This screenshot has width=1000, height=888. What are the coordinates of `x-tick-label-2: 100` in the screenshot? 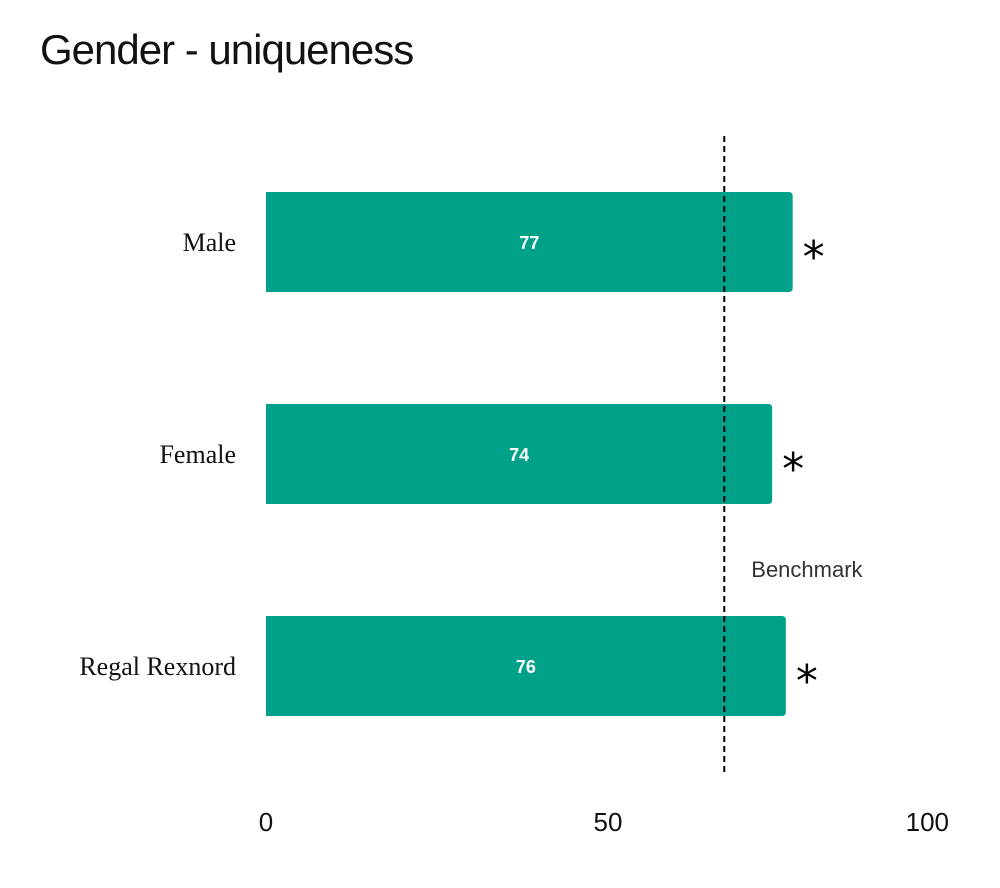 It's located at (927, 822).